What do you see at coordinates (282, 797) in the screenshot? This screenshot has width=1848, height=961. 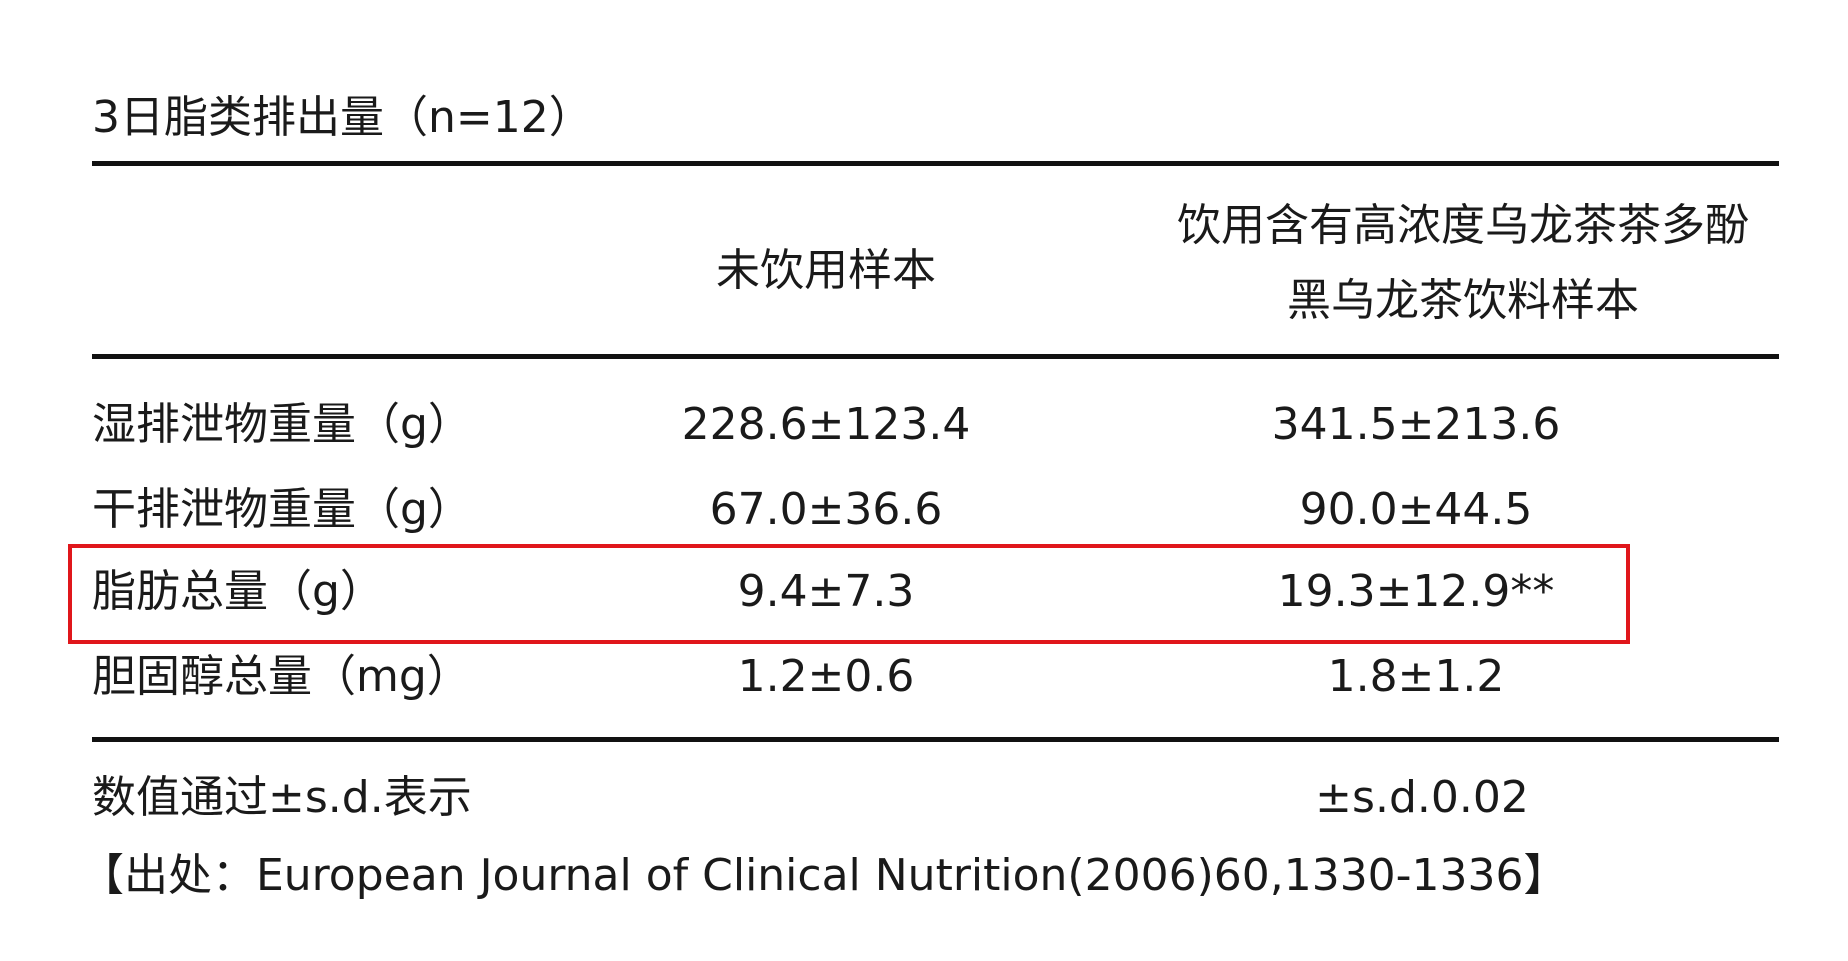 I see `note: 数值通过±s.d.表示` at bounding box center [282, 797].